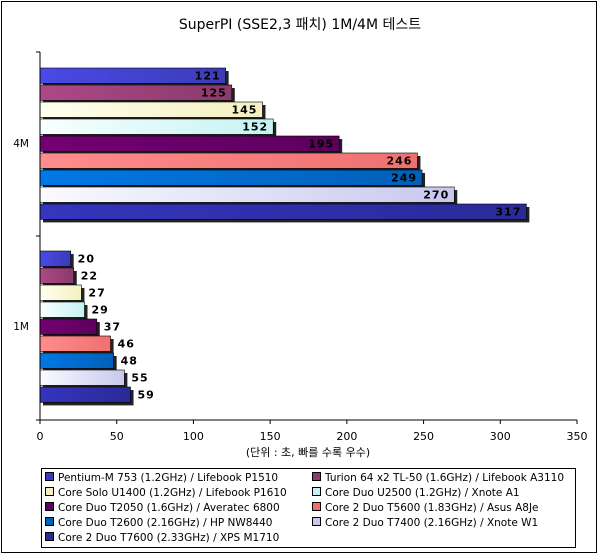 This screenshot has width=600, height=556. What do you see at coordinates (112, 327) in the screenshot?
I see `data-label: 37` at bounding box center [112, 327].